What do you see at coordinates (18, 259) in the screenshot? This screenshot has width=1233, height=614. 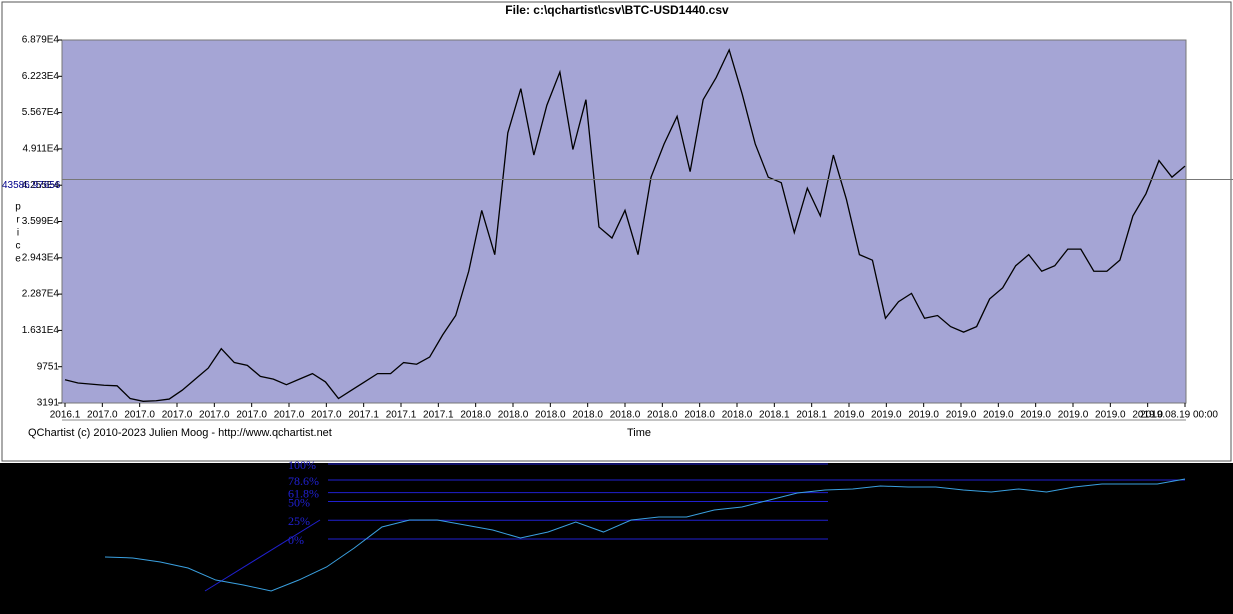 I see `y-axis-title-letter: e` at bounding box center [18, 259].